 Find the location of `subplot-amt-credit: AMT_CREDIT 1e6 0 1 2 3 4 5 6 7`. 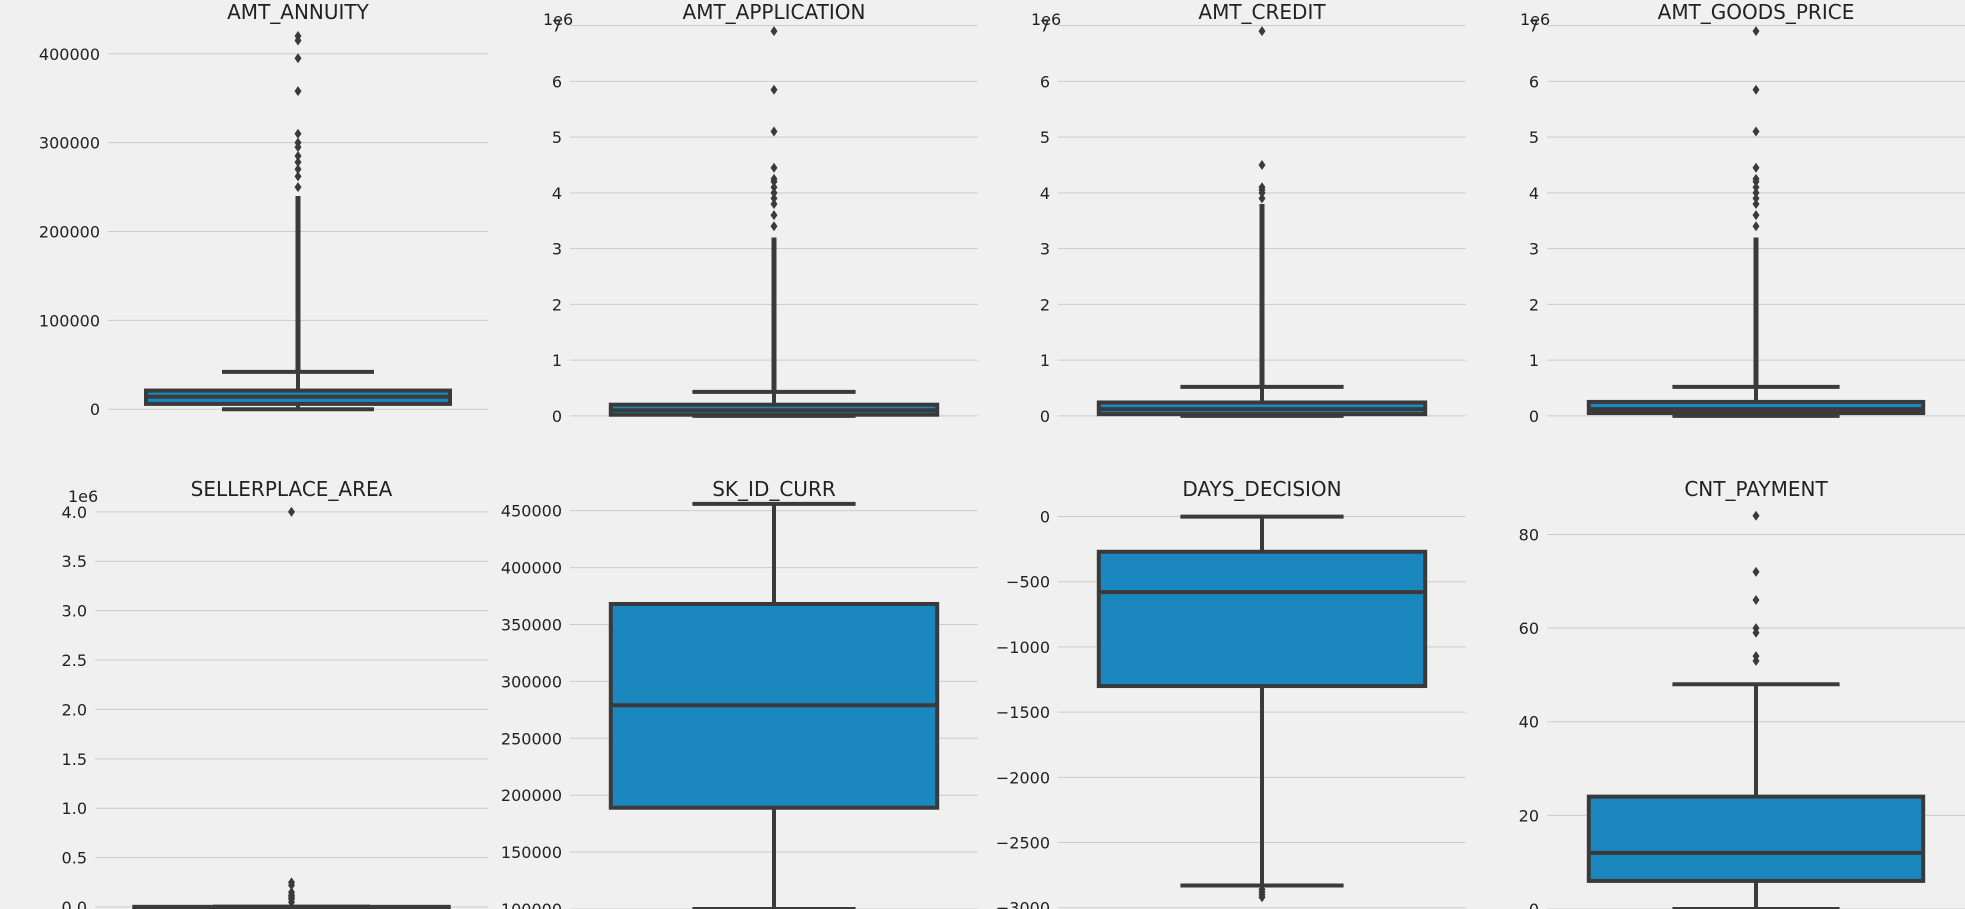

subplot-amt-credit: AMT_CREDIT 1e6 0 1 2 3 4 5 6 7 is located at coordinates (1248, 213).